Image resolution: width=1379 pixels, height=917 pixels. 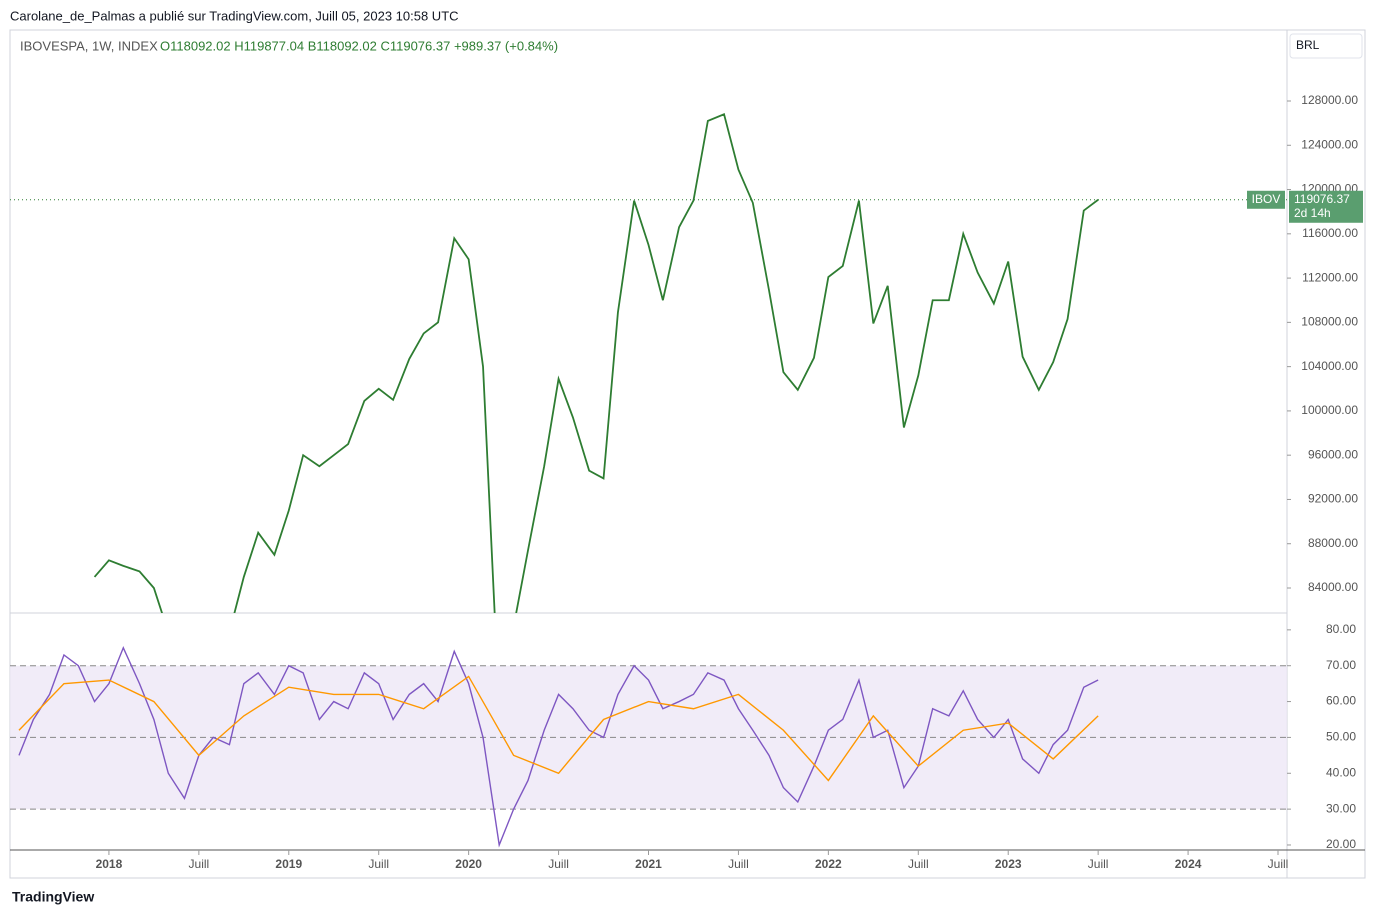 I want to click on x-tick-label: 2022, so click(x=828, y=864).